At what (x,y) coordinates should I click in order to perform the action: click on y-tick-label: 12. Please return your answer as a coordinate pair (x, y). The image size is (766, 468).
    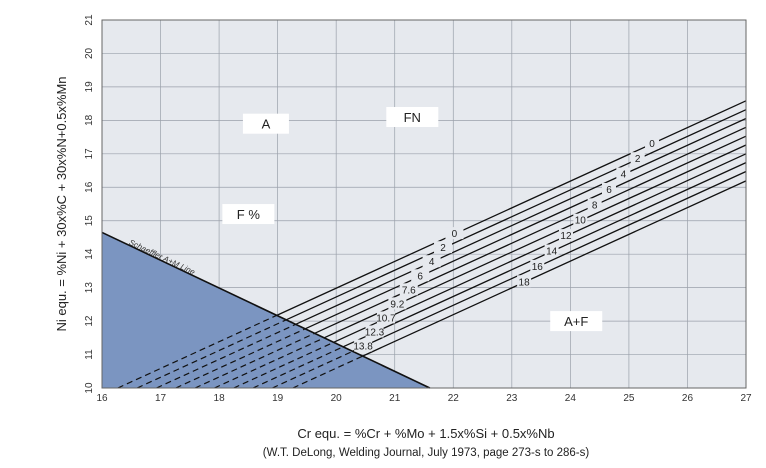
    Looking at the image, I should click on (89, 321).